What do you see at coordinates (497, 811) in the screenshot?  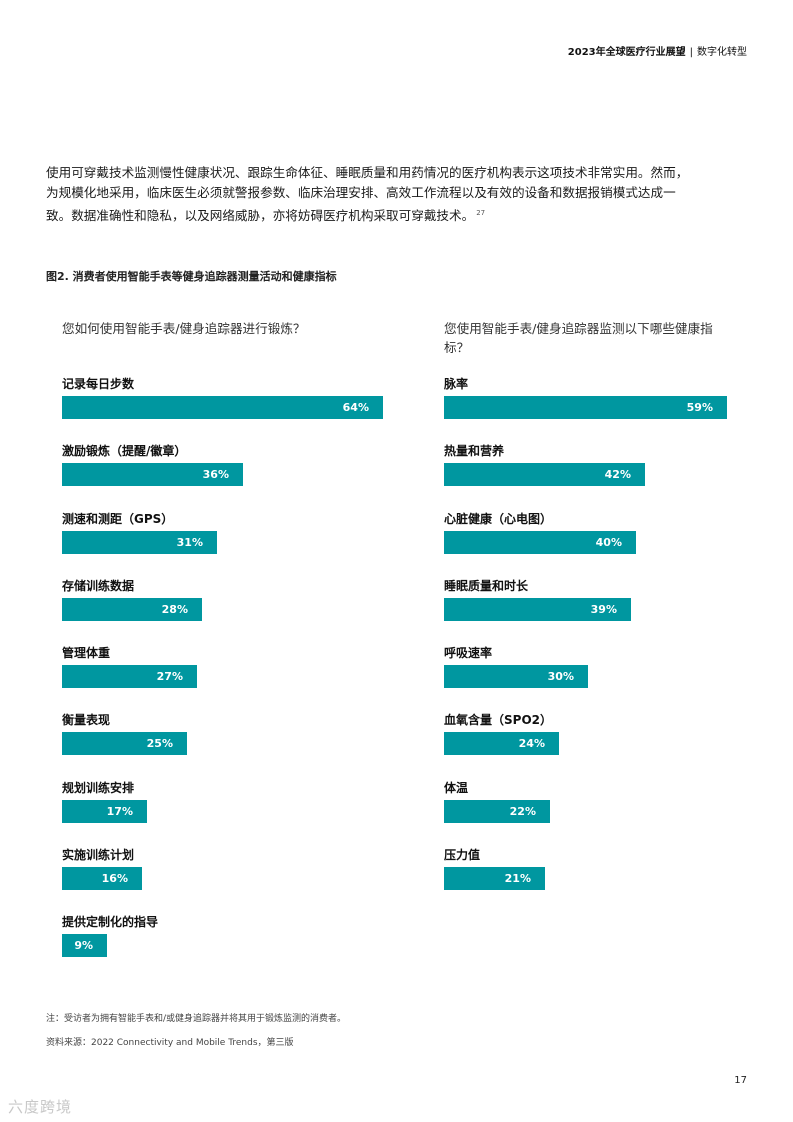 I see `bar: 22%` at bounding box center [497, 811].